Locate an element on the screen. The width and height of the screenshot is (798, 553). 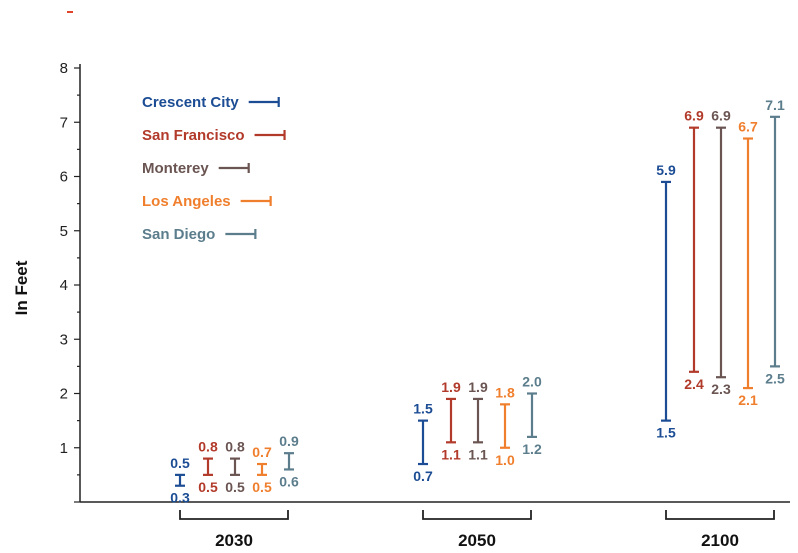
y-tick-label: 5 is located at coordinates (64, 231).